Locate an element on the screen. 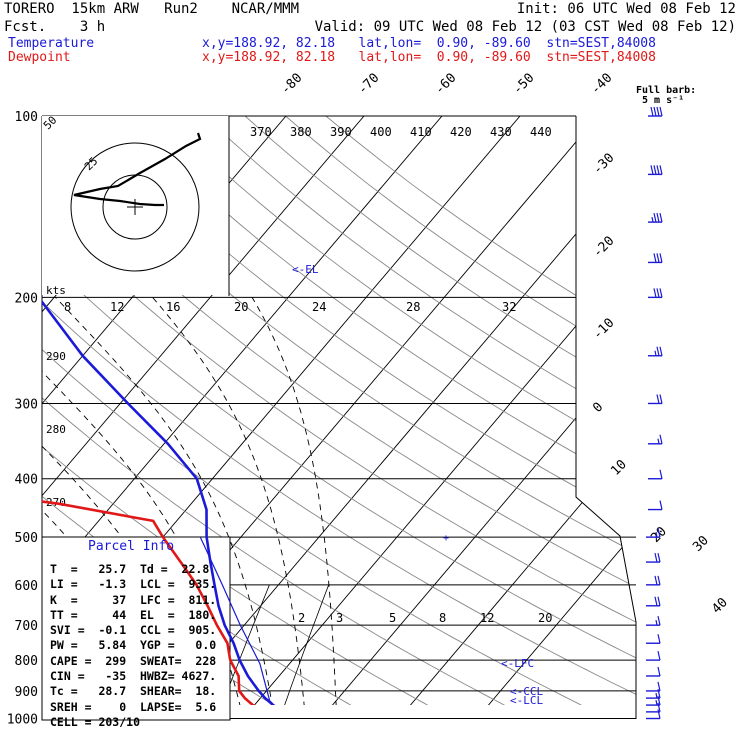 This screenshot has width=740, height=740. theta-e-label: 8 is located at coordinates (67, 307).